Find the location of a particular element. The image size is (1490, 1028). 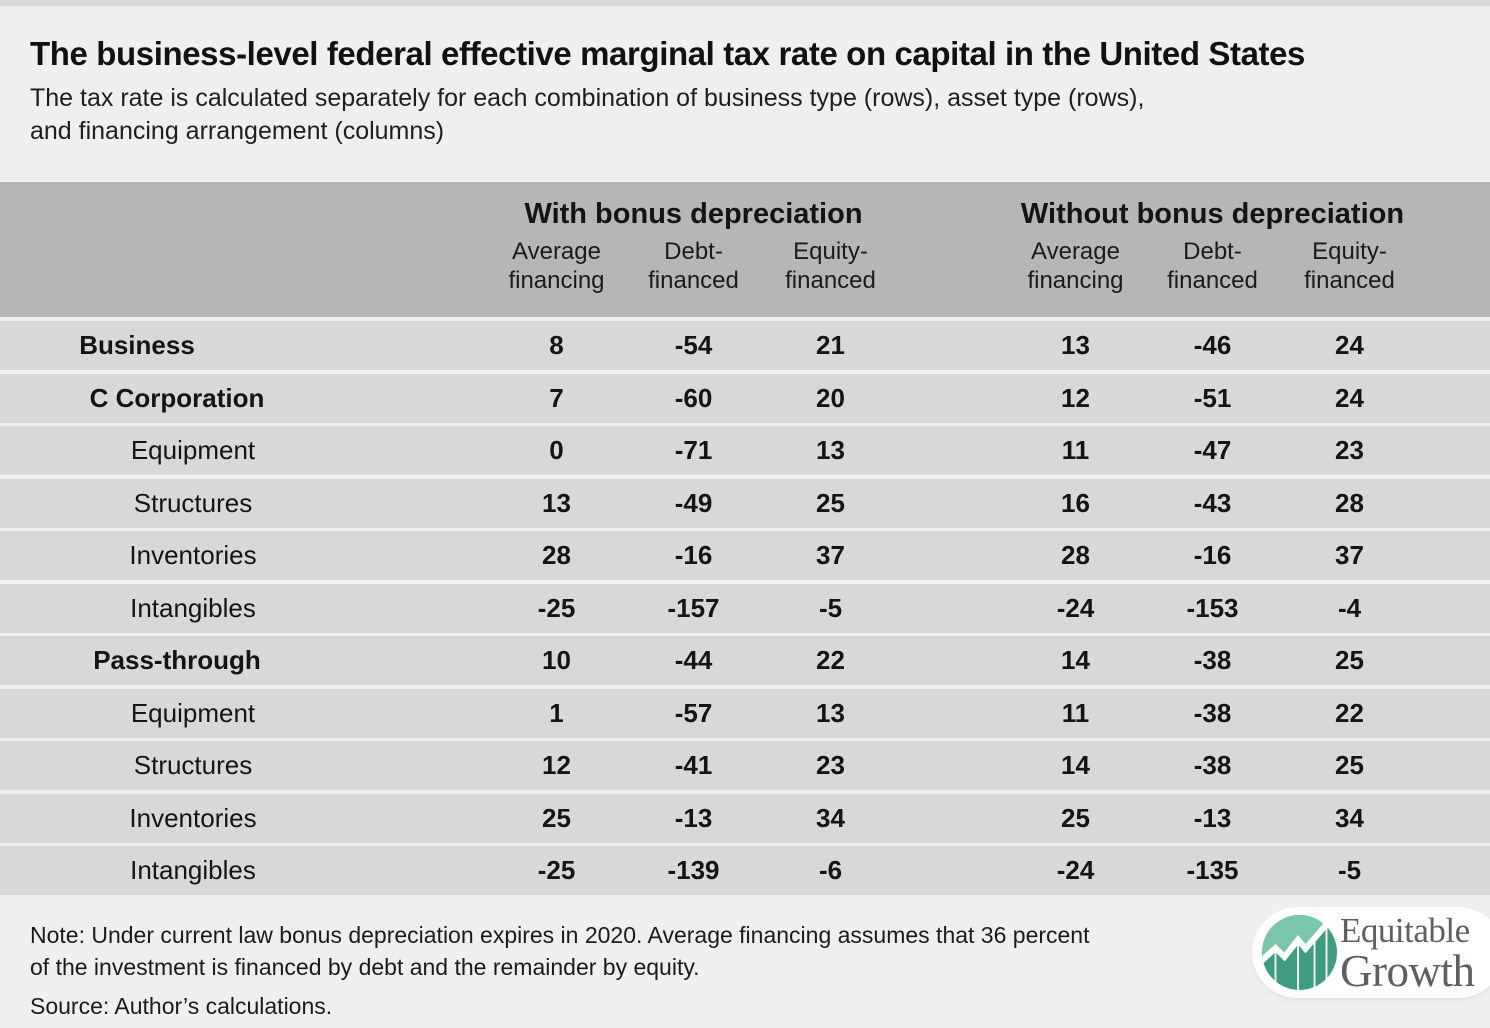

cell: -71 is located at coordinates (693, 450).